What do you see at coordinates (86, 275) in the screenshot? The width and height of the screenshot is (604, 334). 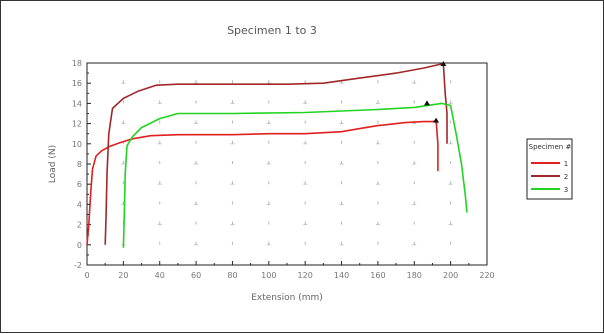 I see `x-tick-label: 0` at bounding box center [86, 275].